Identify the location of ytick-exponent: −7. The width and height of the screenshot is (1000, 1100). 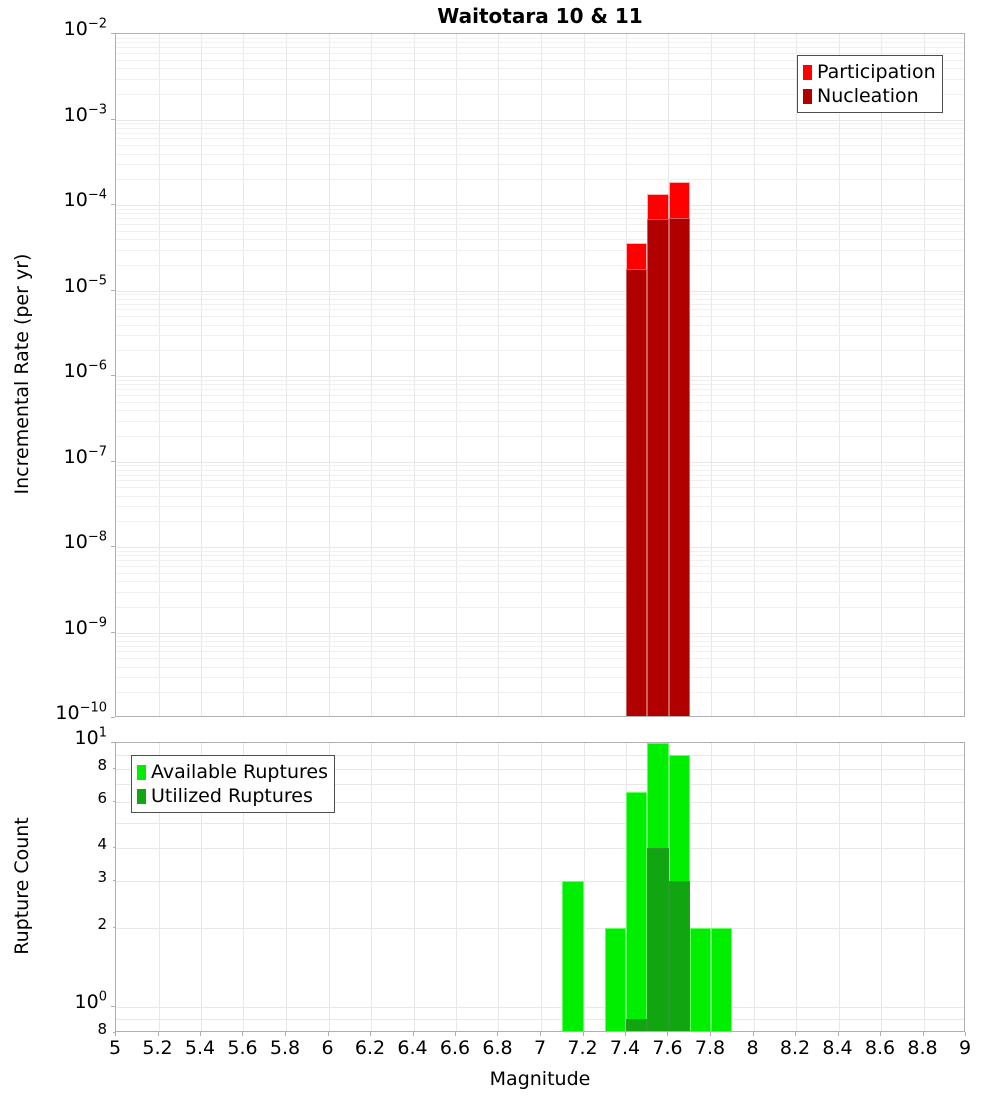
(97, 452).